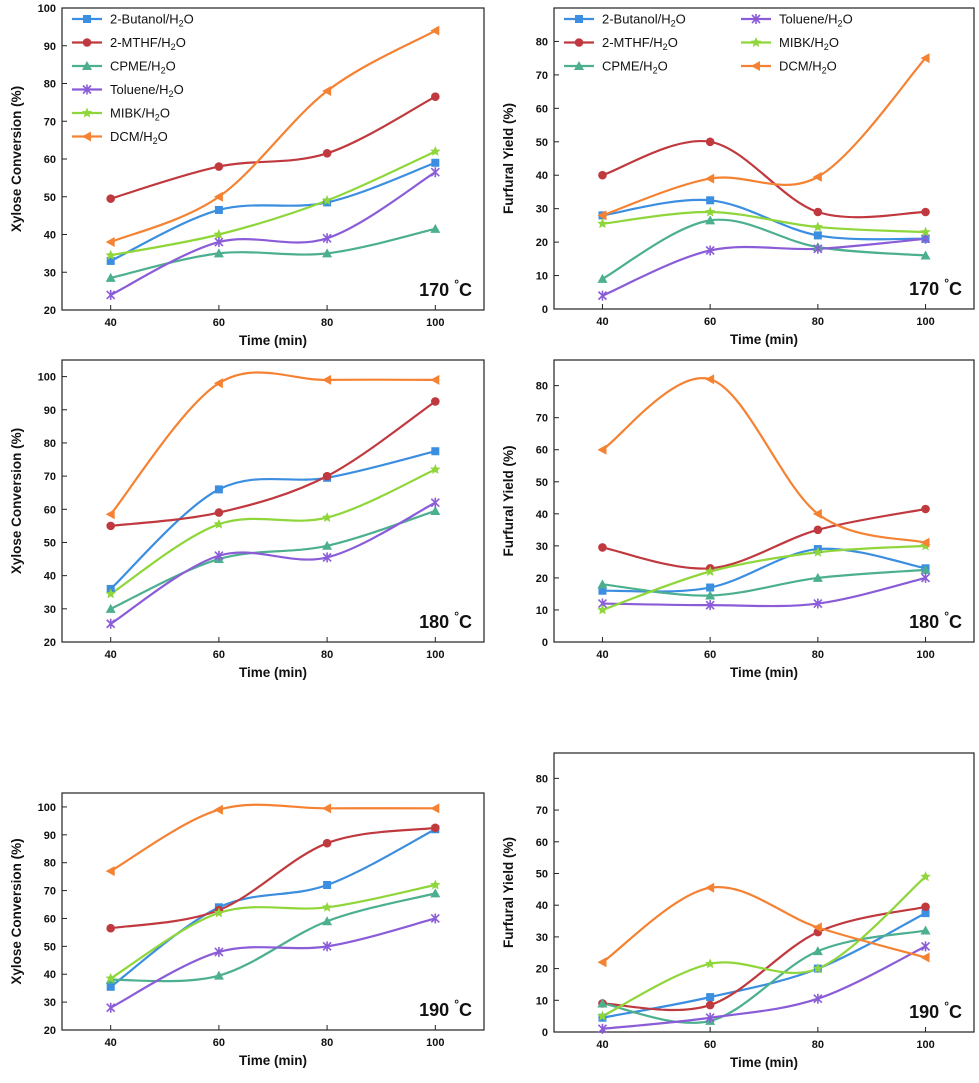 This screenshot has width=979, height=1083. What do you see at coordinates (935, 287) in the screenshot?
I see `temperature-label: 170 °C` at bounding box center [935, 287].